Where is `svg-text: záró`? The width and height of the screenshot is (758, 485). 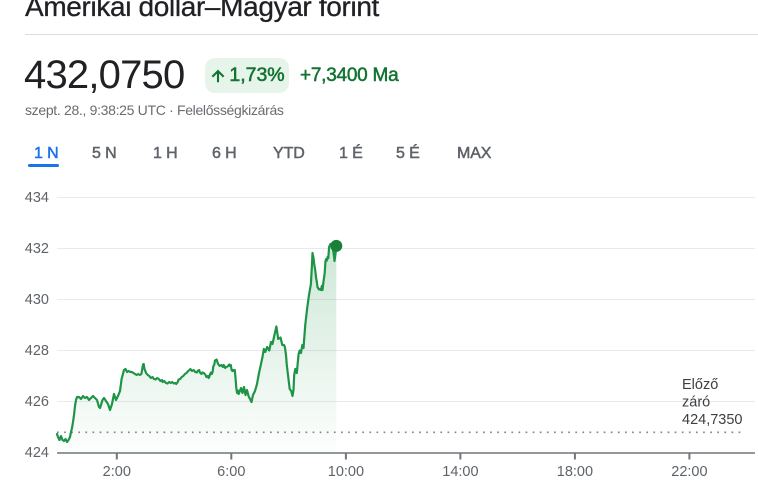
svg-text: záró is located at coordinates (696, 403).